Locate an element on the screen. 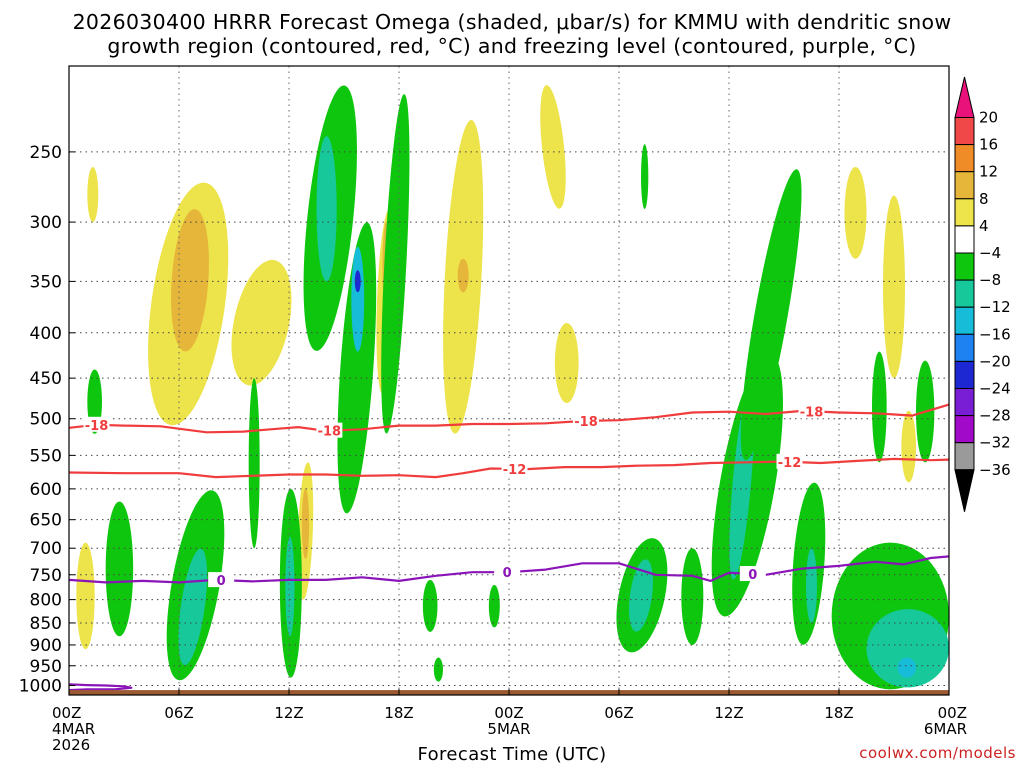 The image size is (1024, 768). x-tick-label: 4MAR is located at coordinates (73, 729).